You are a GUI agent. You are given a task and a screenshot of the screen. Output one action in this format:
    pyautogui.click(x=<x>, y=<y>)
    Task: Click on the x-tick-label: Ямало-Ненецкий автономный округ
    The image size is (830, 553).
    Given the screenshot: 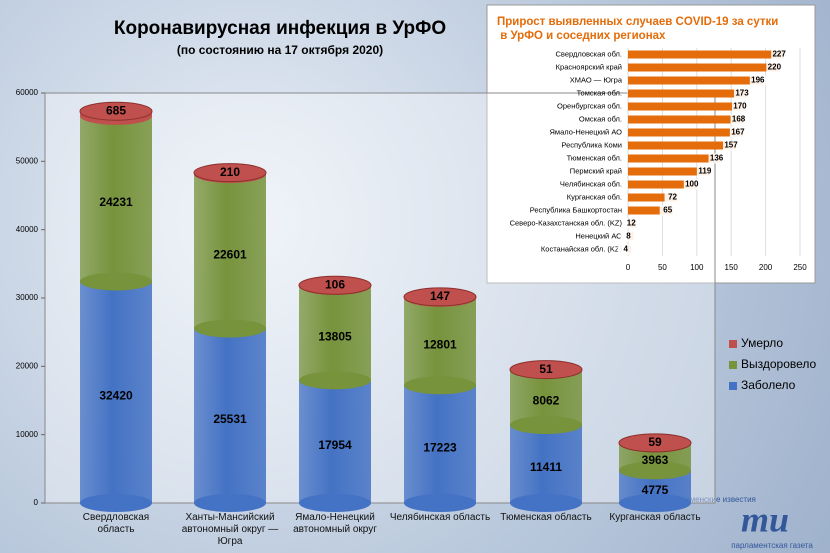 What is the action you would take?
    pyautogui.click(x=335, y=523)
    